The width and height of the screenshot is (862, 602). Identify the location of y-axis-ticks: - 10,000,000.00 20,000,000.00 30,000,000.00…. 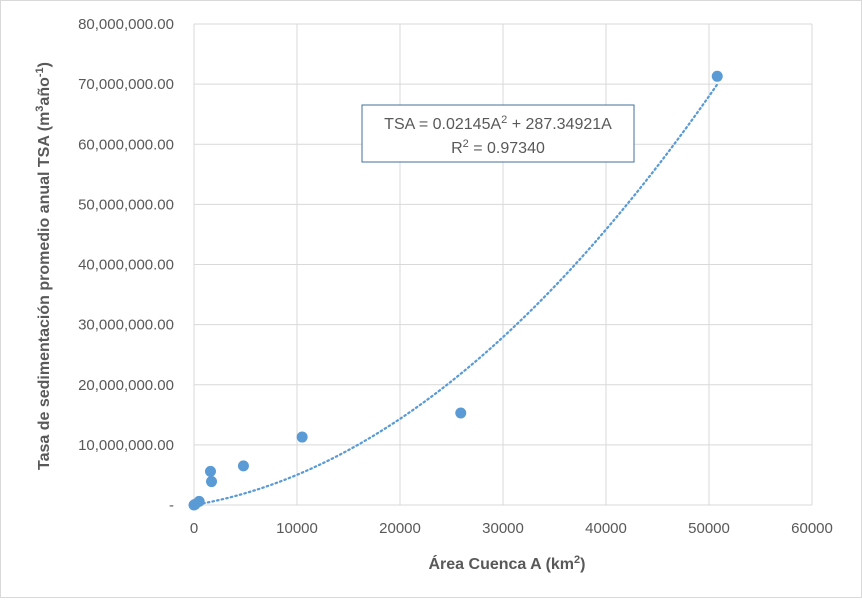
(126, 265).